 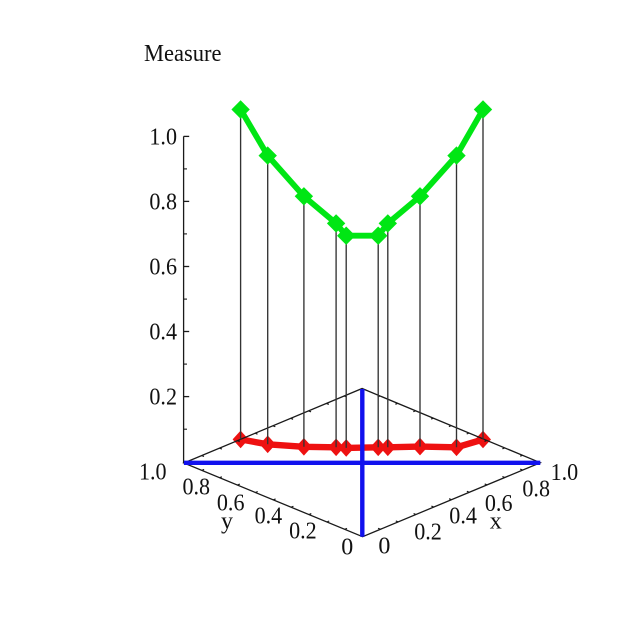 I want to click on svg-text: x, so click(x=496, y=522).